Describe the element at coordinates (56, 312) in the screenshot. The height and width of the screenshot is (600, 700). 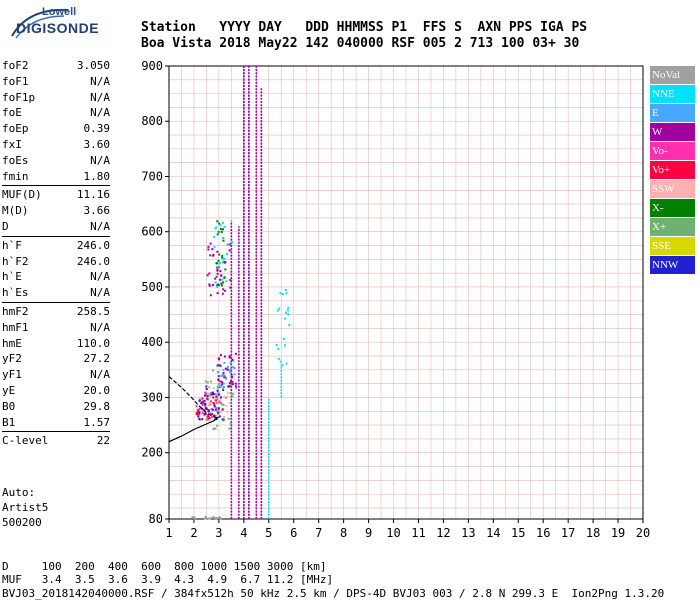
I see `param-row: hmF2 258.5` at that location.